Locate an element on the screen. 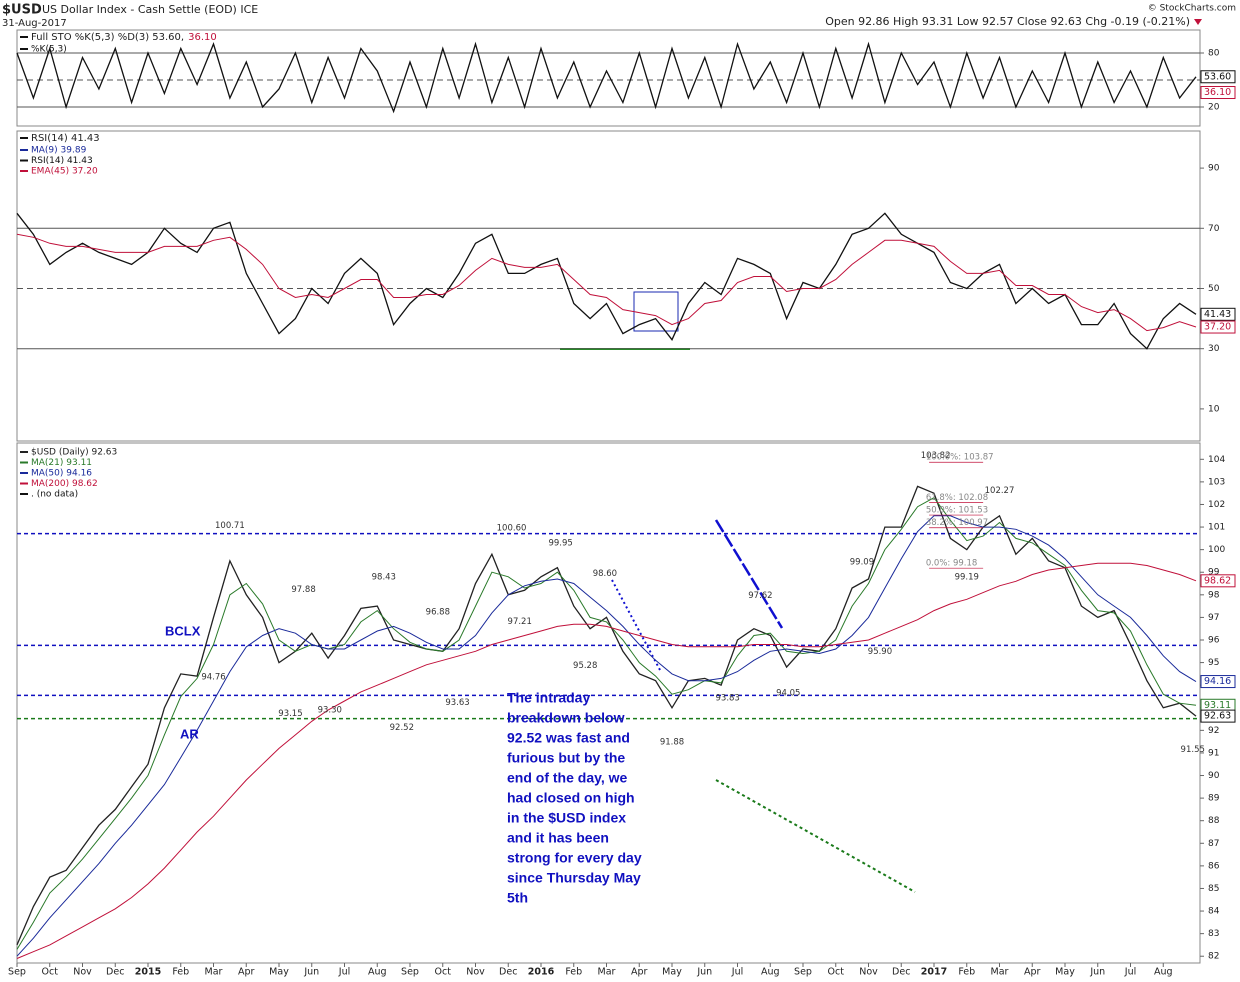  highlight-box is located at coordinates (656, 311).